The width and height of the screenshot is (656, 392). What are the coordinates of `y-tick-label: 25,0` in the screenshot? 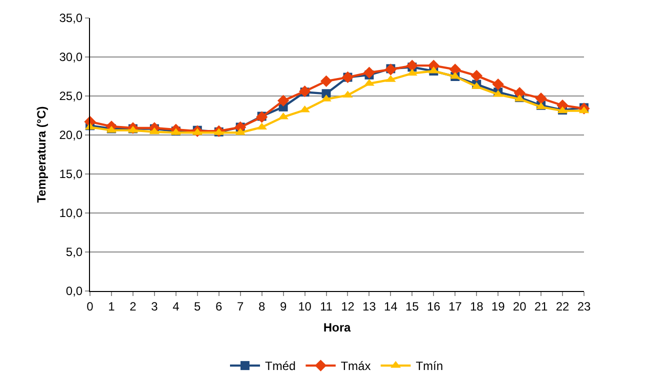 It's located at (71, 96).